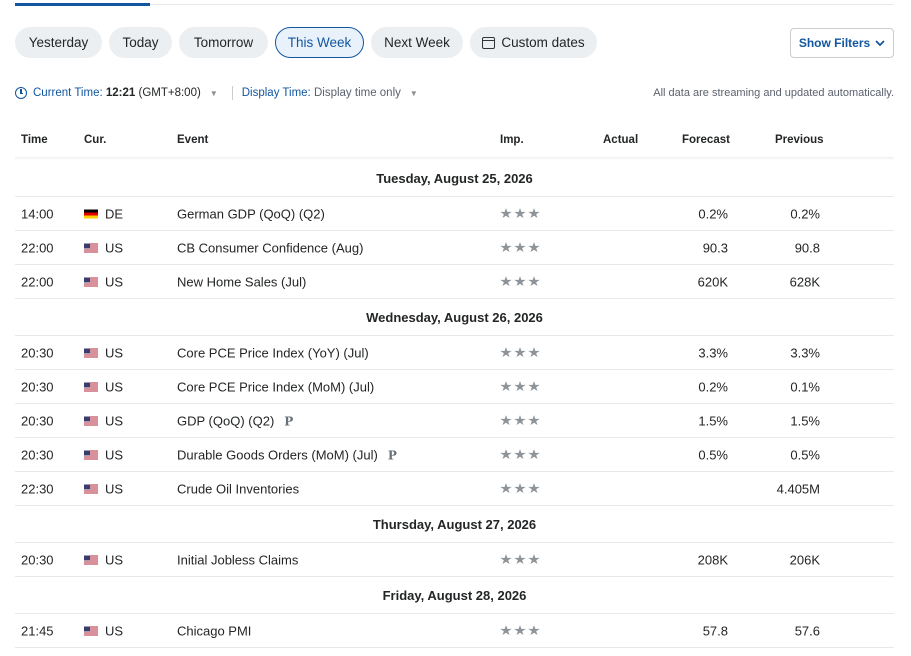 The image size is (911, 656). I want to click on active-tab-indicator, so click(82, 4).